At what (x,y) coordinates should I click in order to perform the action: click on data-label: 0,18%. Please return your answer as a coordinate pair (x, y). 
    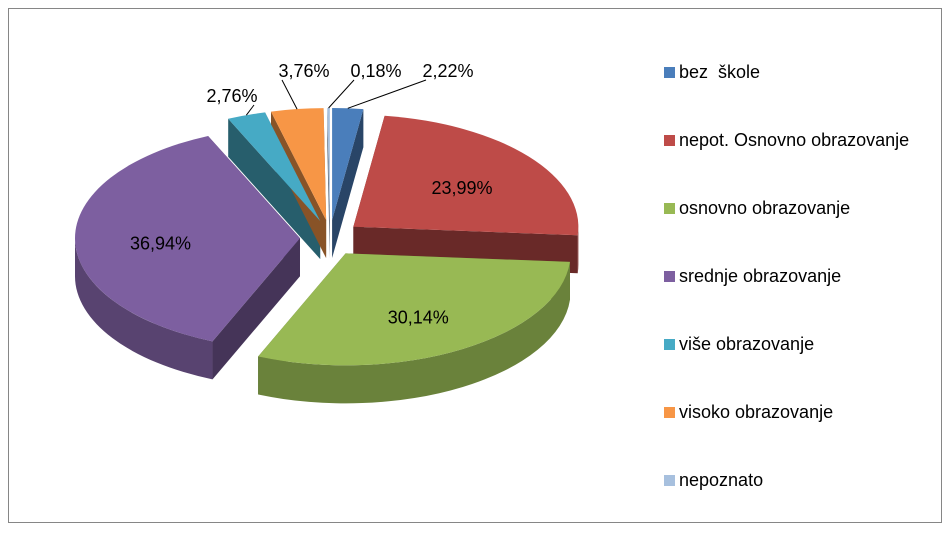
    Looking at the image, I should click on (375, 71).